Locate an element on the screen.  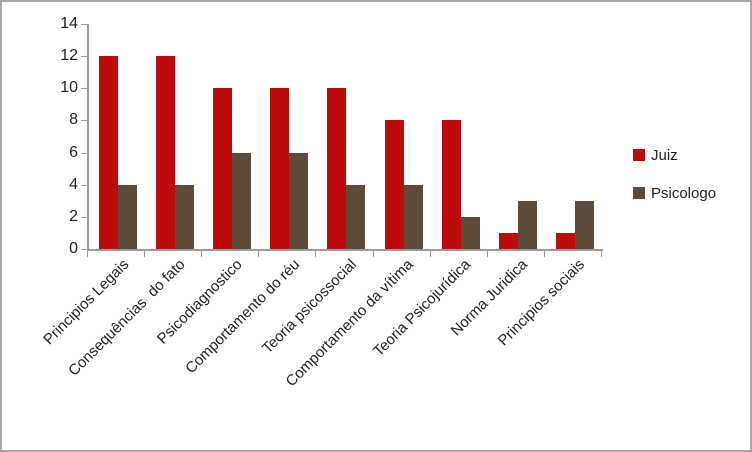
legend-item-juiz: Juiz is located at coordinates (674, 155).